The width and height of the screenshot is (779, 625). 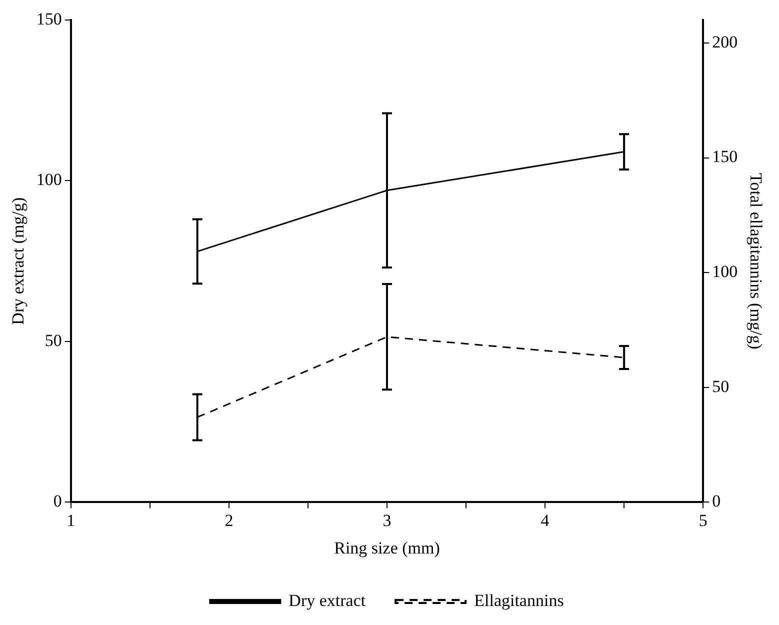 What do you see at coordinates (703, 520) in the screenshot?
I see `x-tick-label: 5` at bounding box center [703, 520].